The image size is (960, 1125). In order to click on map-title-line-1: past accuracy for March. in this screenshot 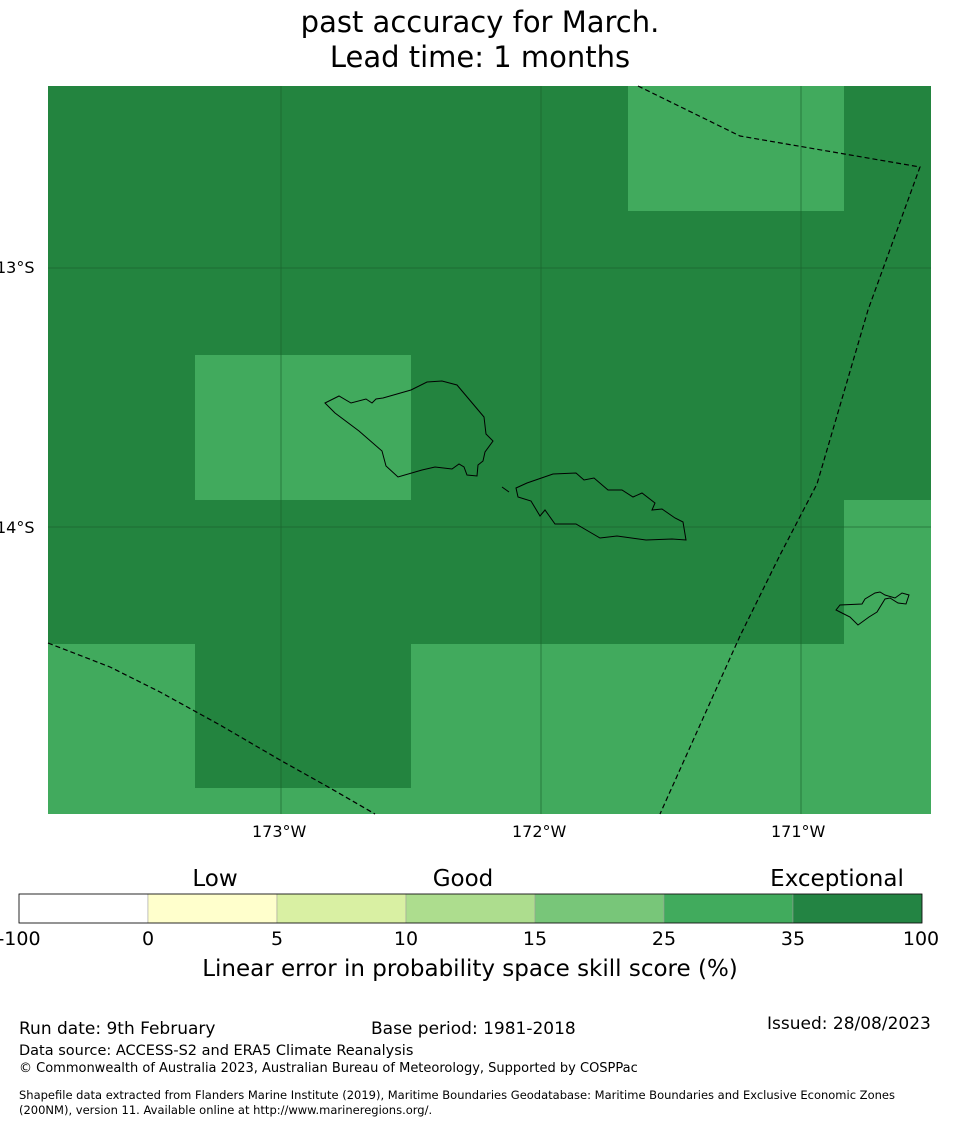, I will do `click(480, 22)`.